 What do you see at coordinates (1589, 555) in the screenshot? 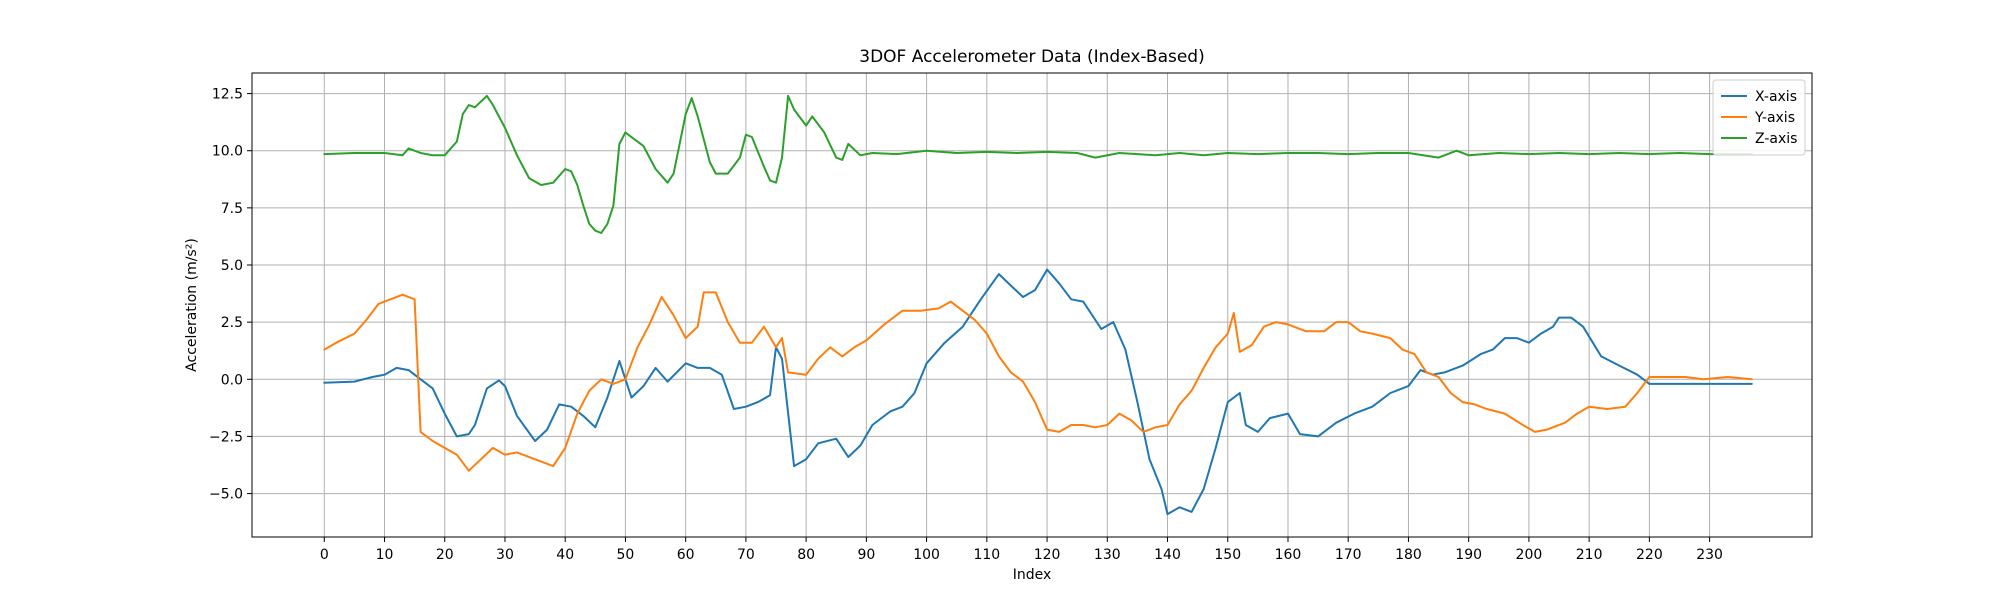
I see `x-tick-label: 210` at bounding box center [1589, 555].